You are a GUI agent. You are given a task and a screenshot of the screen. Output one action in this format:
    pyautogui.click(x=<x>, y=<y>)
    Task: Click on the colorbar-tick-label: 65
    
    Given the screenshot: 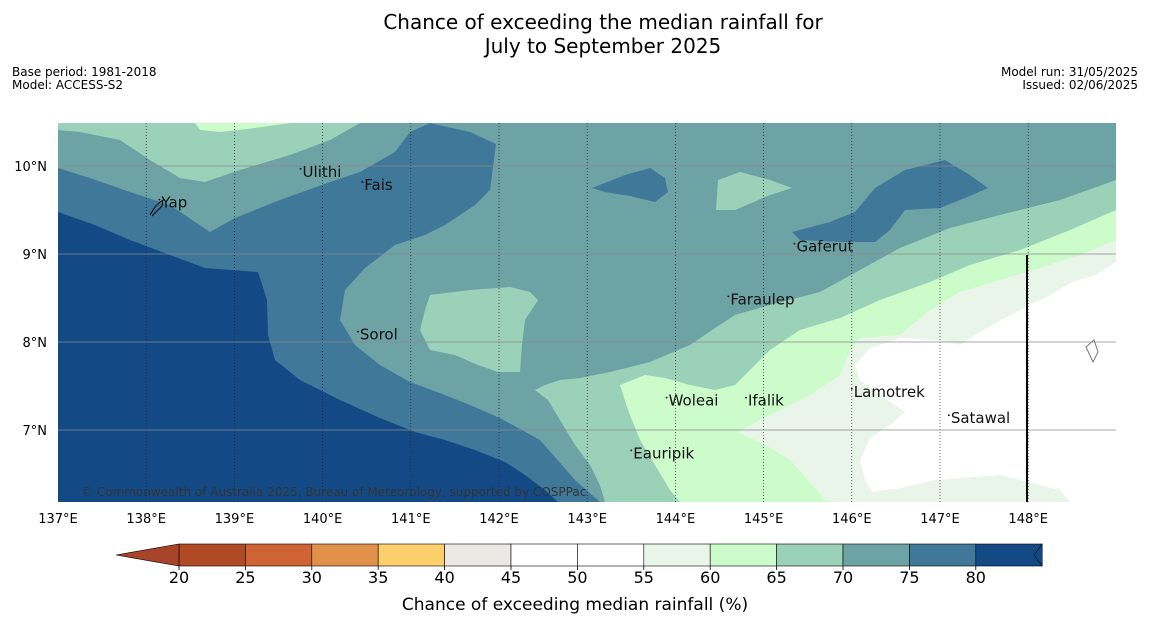 What is the action you would take?
    pyautogui.click(x=776, y=577)
    